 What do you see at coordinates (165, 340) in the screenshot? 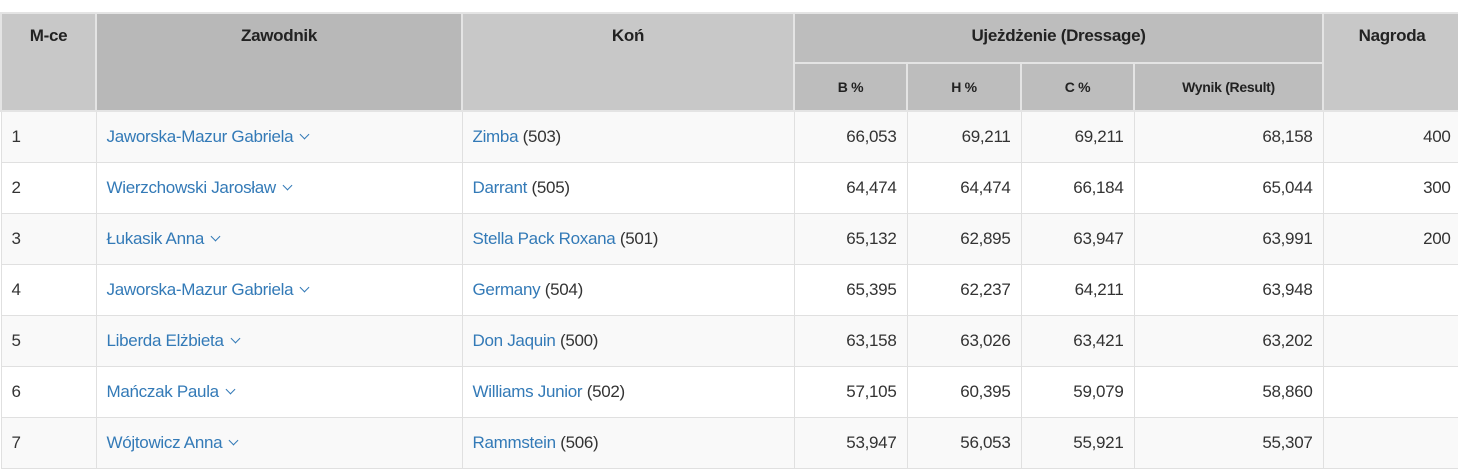
I see `rider-name: Liberda Elżbieta` at bounding box center [165, 340].